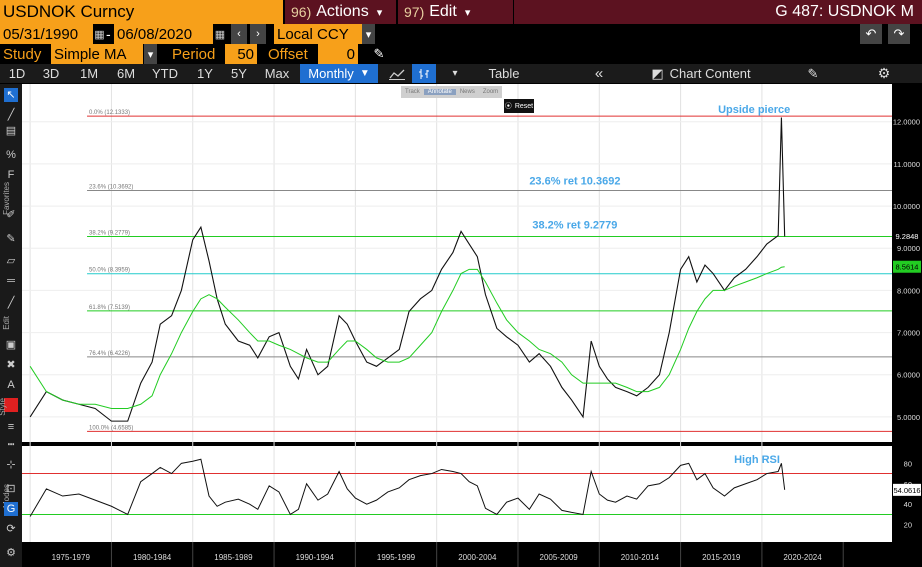 This screenshot has height=567, width=922. I want to click on rsi-value-tag-bg, so click(907, 489).